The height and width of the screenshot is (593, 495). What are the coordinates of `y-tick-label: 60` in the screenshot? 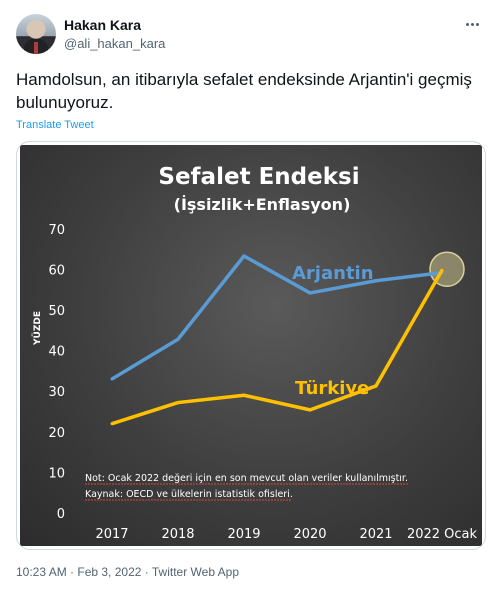 It's located at (56, 270).